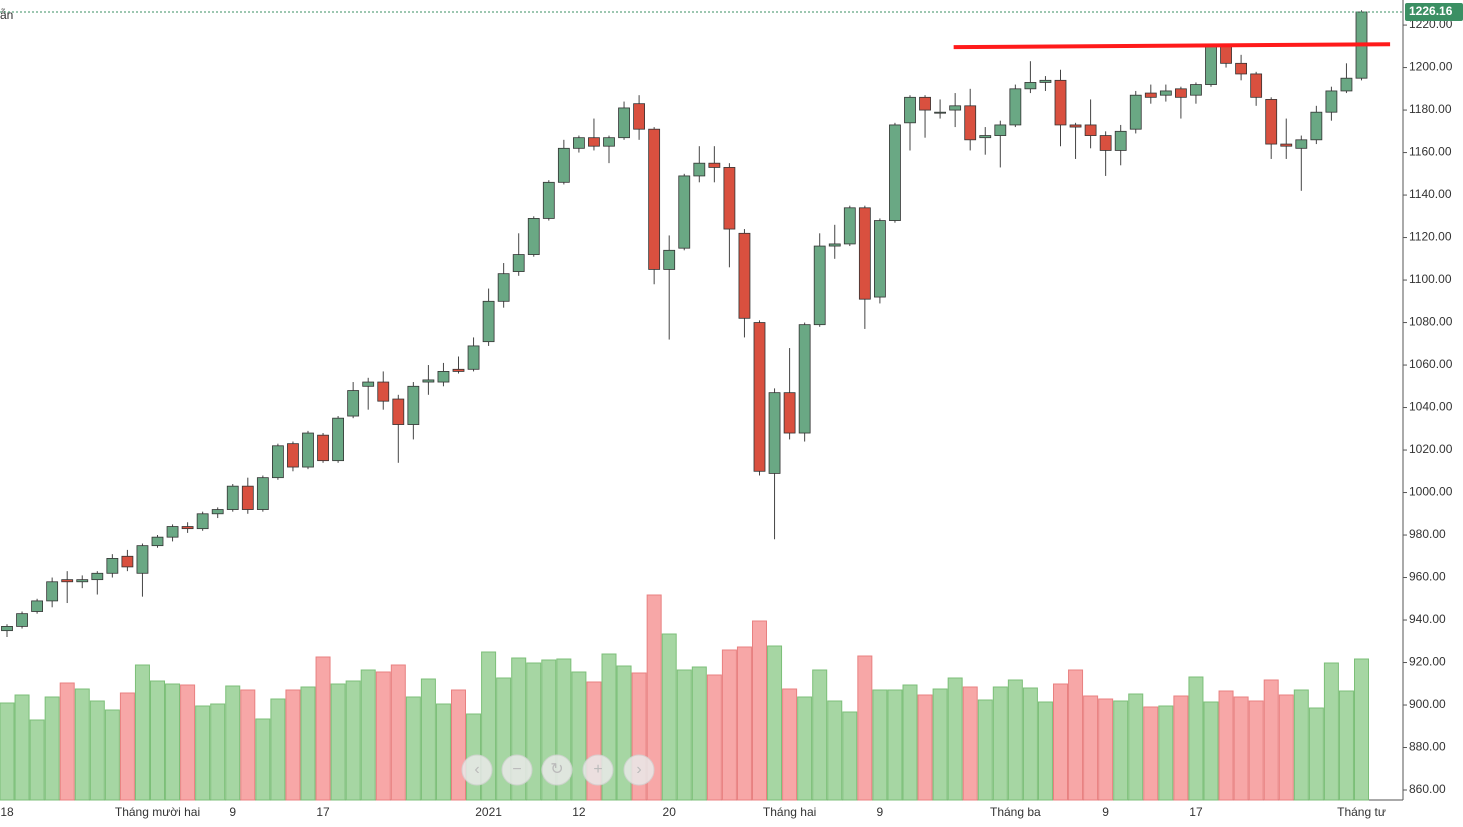 This screenshot has height=827, width=1463. I want to click on zoom-in-button: +, so click(598, 770).